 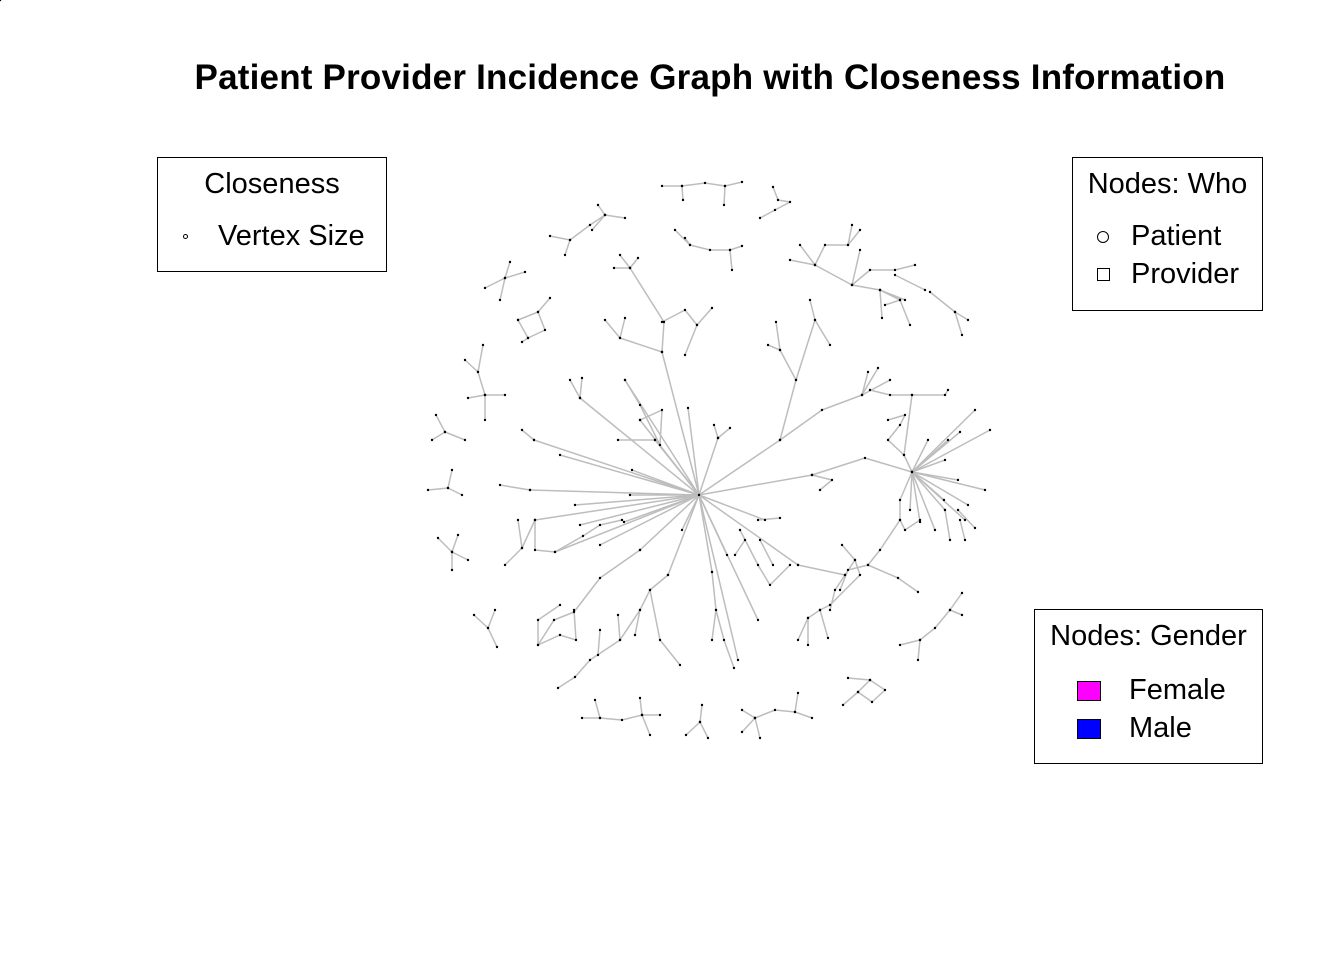 I want to click on square-icon, so click(x=1103, y=274).